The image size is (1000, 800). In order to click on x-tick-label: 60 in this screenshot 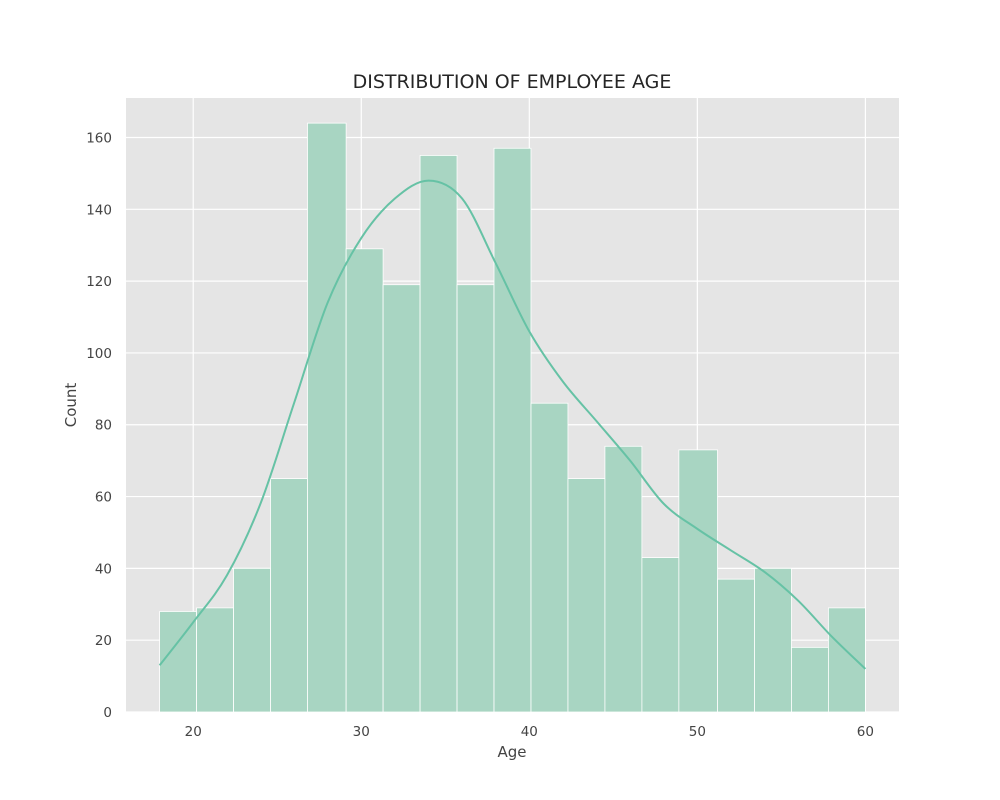, I will do `click(865, 732)`.